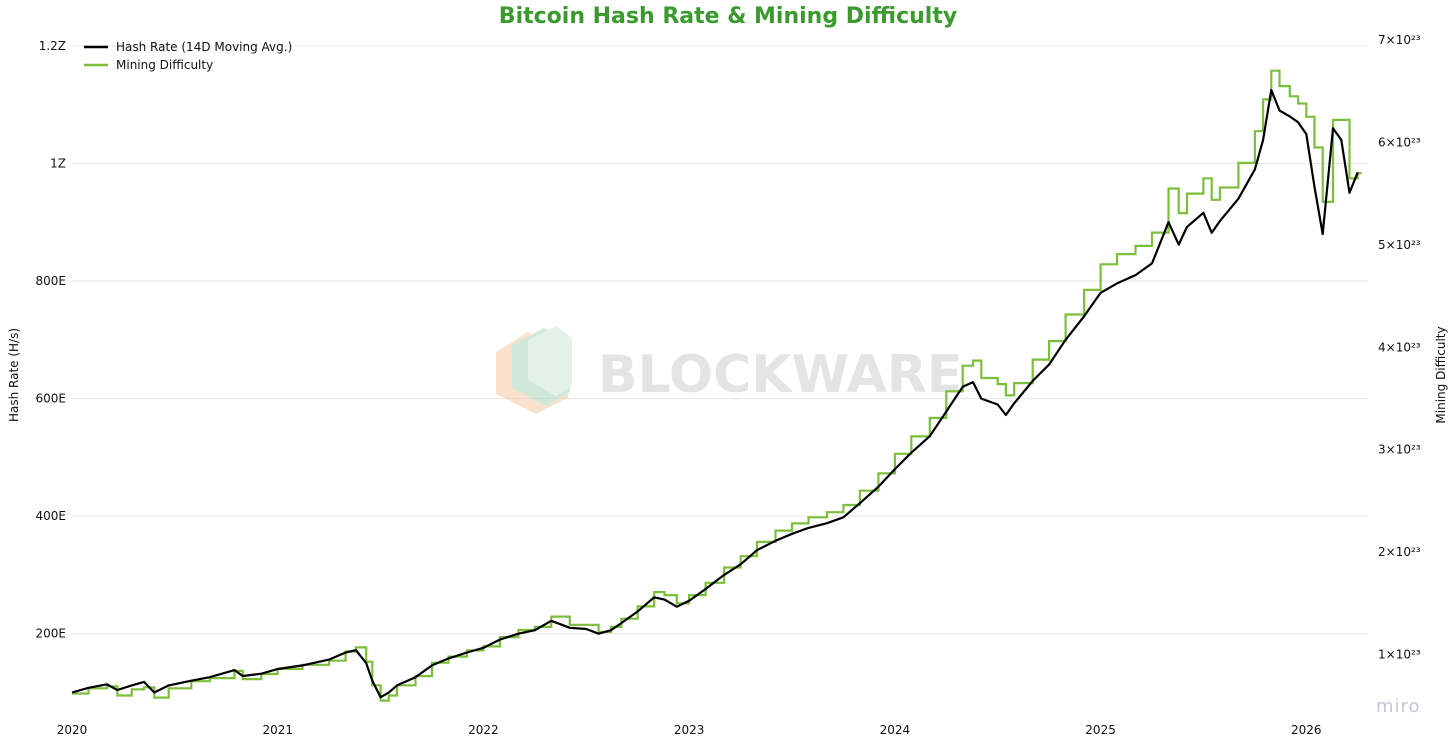 This screenshot has height=745, width=1456. Describe the element at coordinates (204, 47) in the screenshot. I see `legend-label-hashrate: Hash Rate (14D Moving Avg.)` at that location.